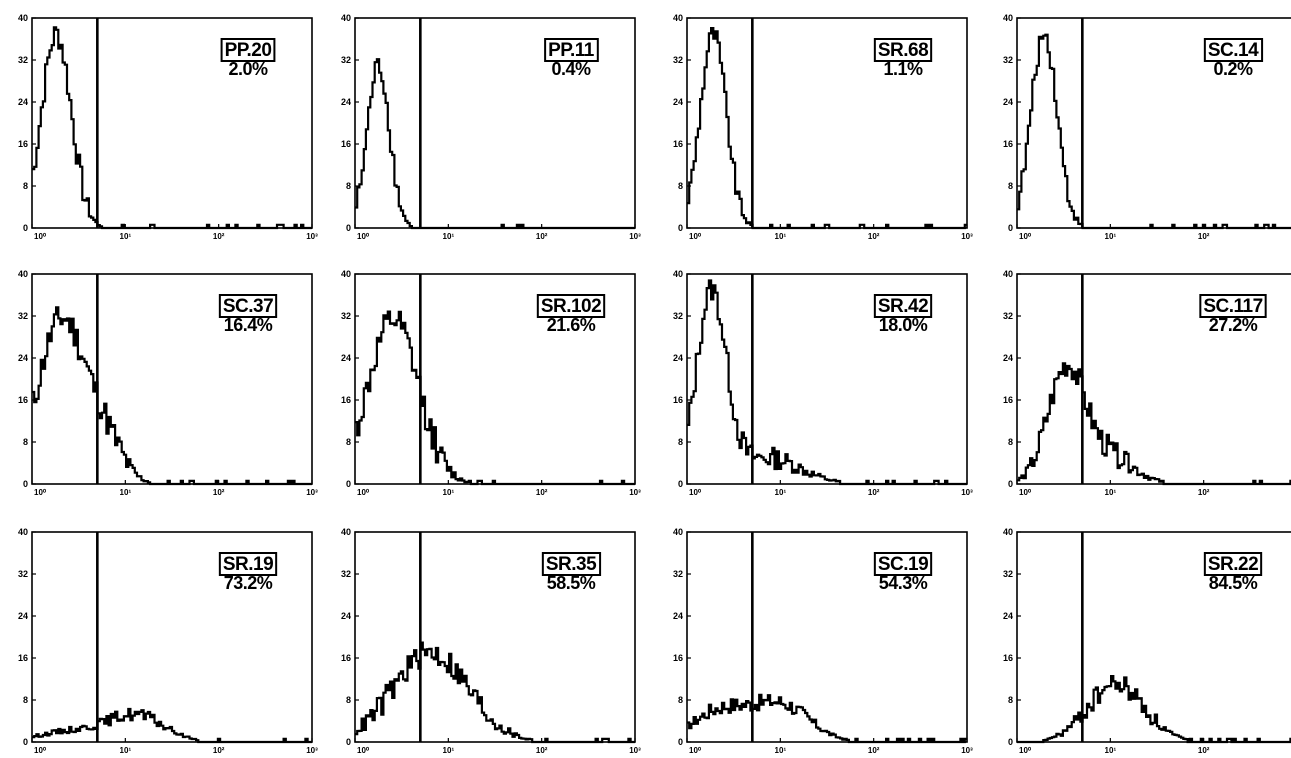 This screenshot has height=758, width=1291. What do you see at coordinates (1233, 325) in the screenshot?
I see `percent-positive: 27.2%` at bounding box center [1233, 325].